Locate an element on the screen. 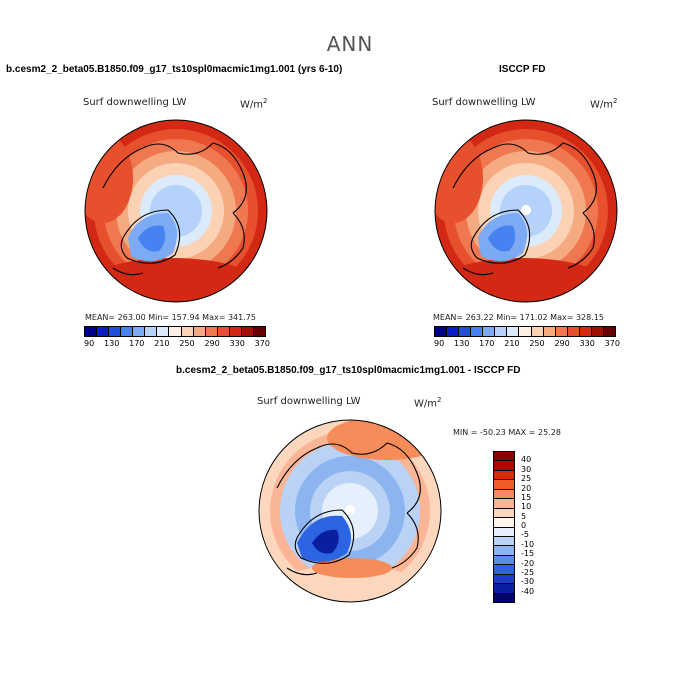 The height and width of the screenshot is (700, 700). panel-1-colorbar is located at coordinates (175, 331).